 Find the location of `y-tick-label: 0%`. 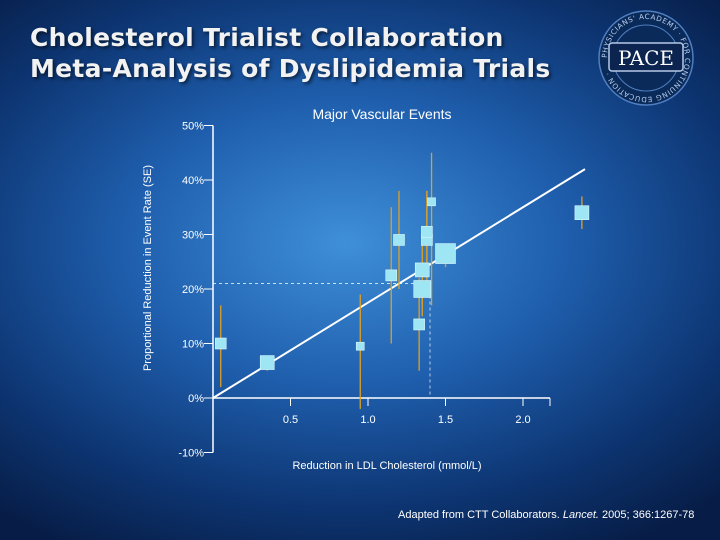

y-tick-label: 0% is located at coordinates (196, 399).